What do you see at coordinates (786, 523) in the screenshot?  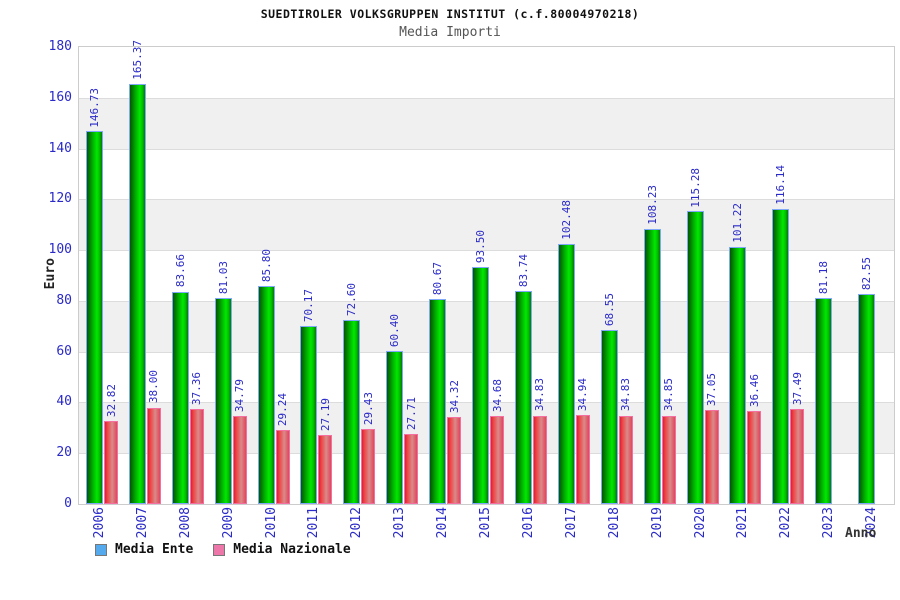 I see `x-tick-label-2022: 2022` at bounding box center [786, 523].